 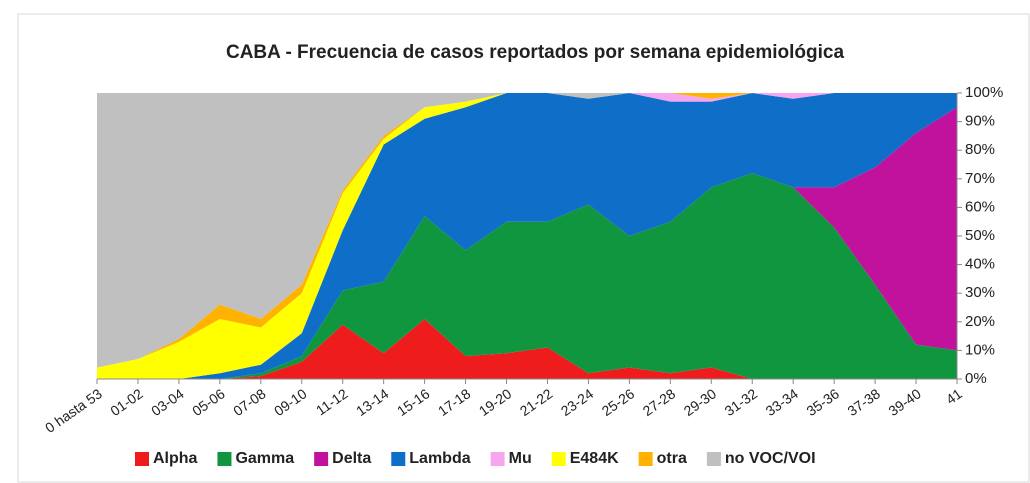 I want to click on y-tick-label: 50%, so click(x=980, y=235).